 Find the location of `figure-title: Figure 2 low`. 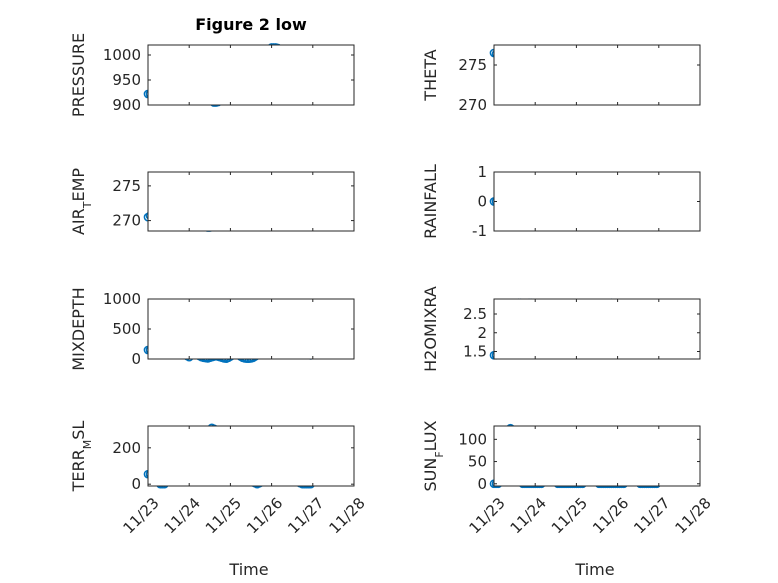

figure-title: Figure 2 low is located at coordinates (251, 24).